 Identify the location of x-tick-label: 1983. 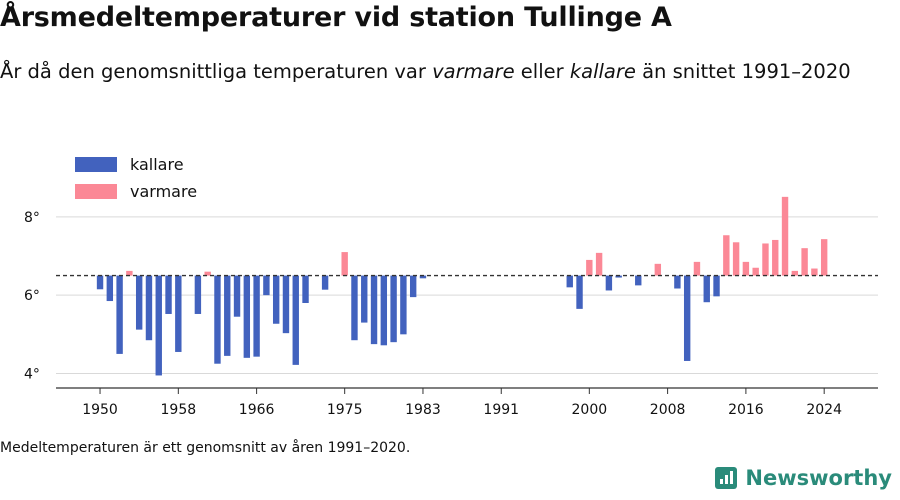
(423, 410).